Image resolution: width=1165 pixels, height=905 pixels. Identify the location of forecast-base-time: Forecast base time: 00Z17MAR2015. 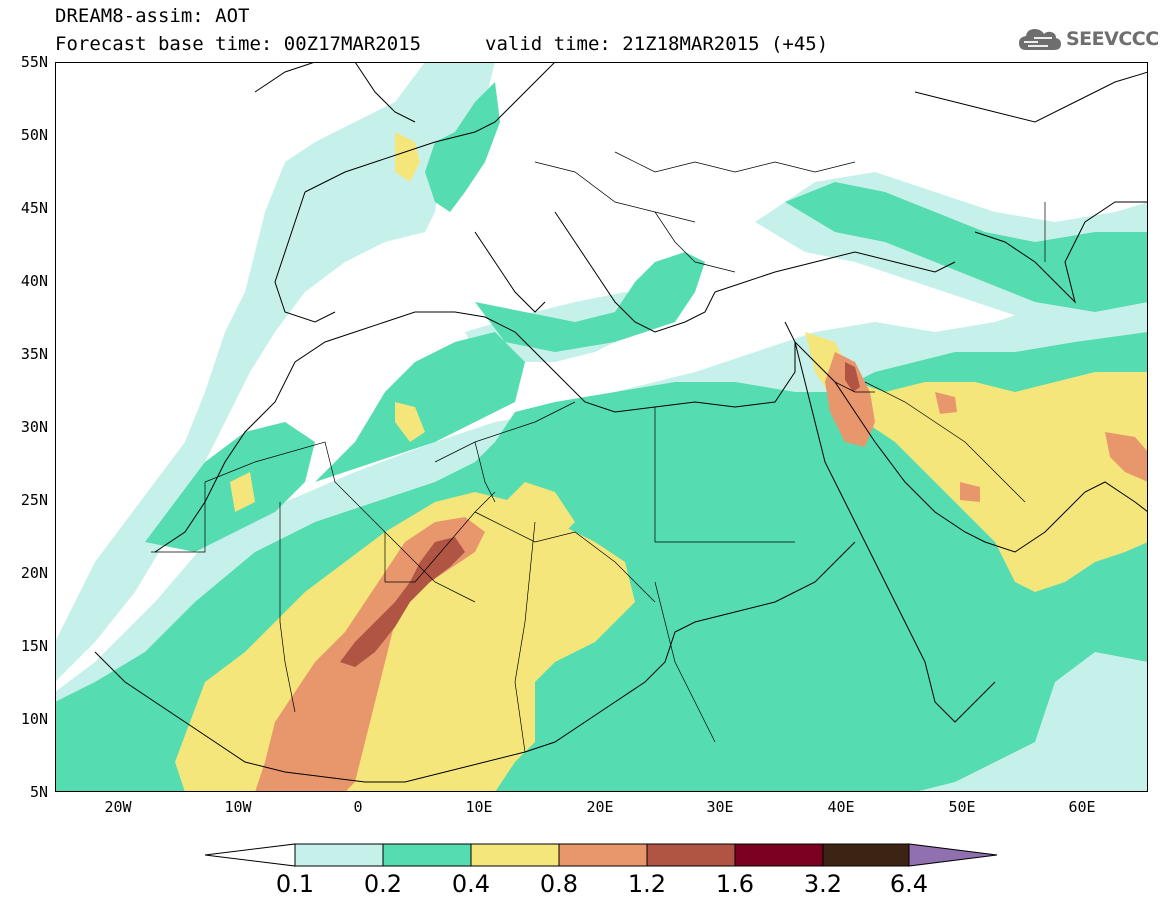
(238, 44).